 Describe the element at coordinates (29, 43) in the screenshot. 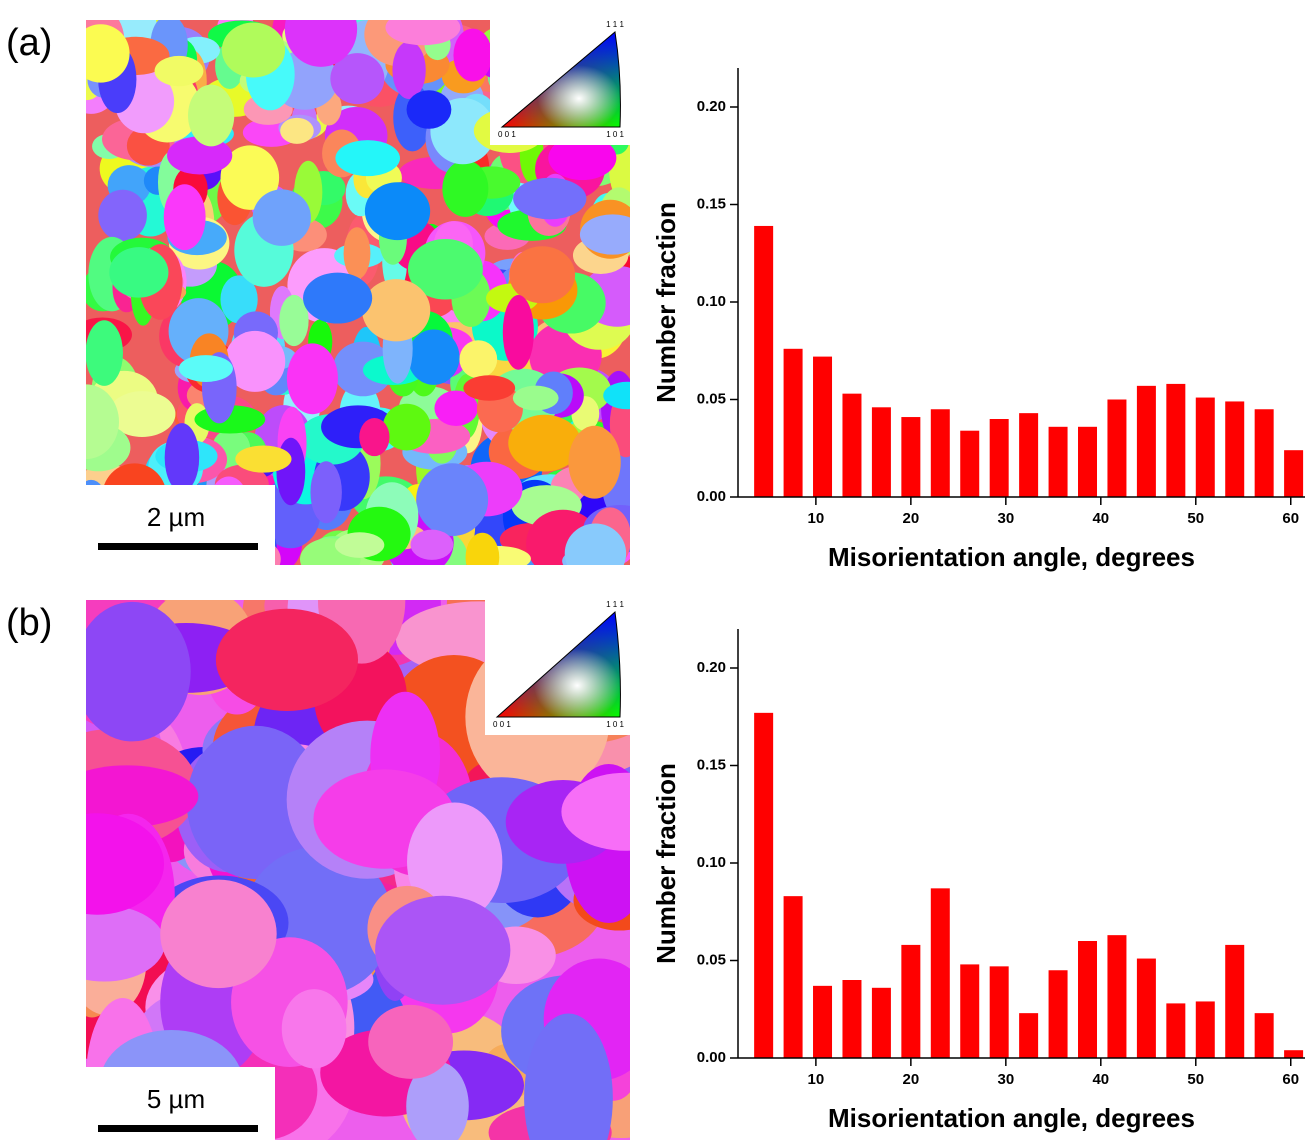

I see `panel-label: (a)` at that location.